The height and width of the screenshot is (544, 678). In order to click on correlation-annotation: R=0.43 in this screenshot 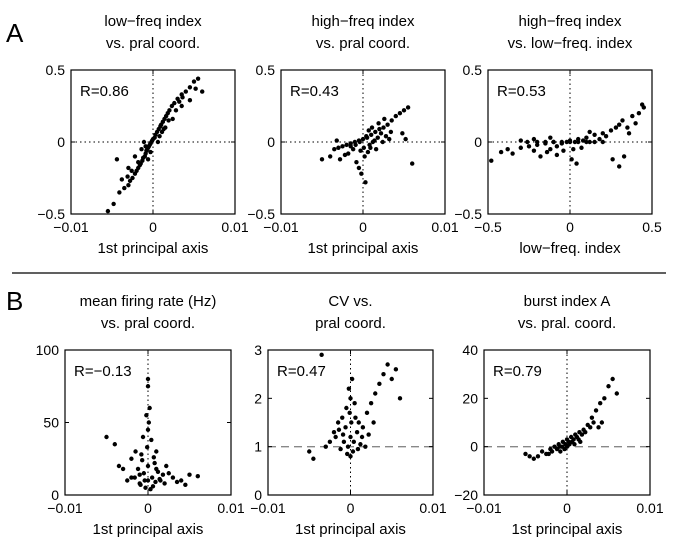, I will do `click(314, 91)`.